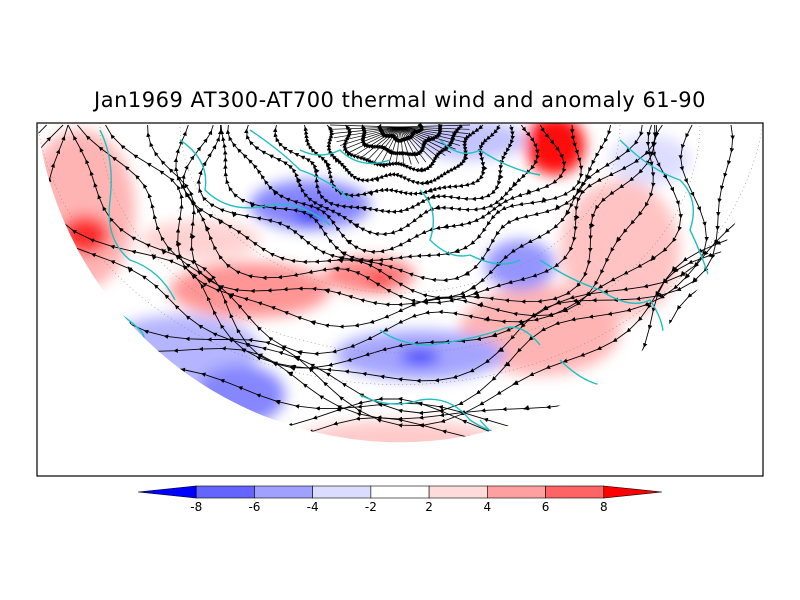  Describe the element at coordinates (254, 507) in the screenshot. I see `colorbar-tick-label: -6` at that location.